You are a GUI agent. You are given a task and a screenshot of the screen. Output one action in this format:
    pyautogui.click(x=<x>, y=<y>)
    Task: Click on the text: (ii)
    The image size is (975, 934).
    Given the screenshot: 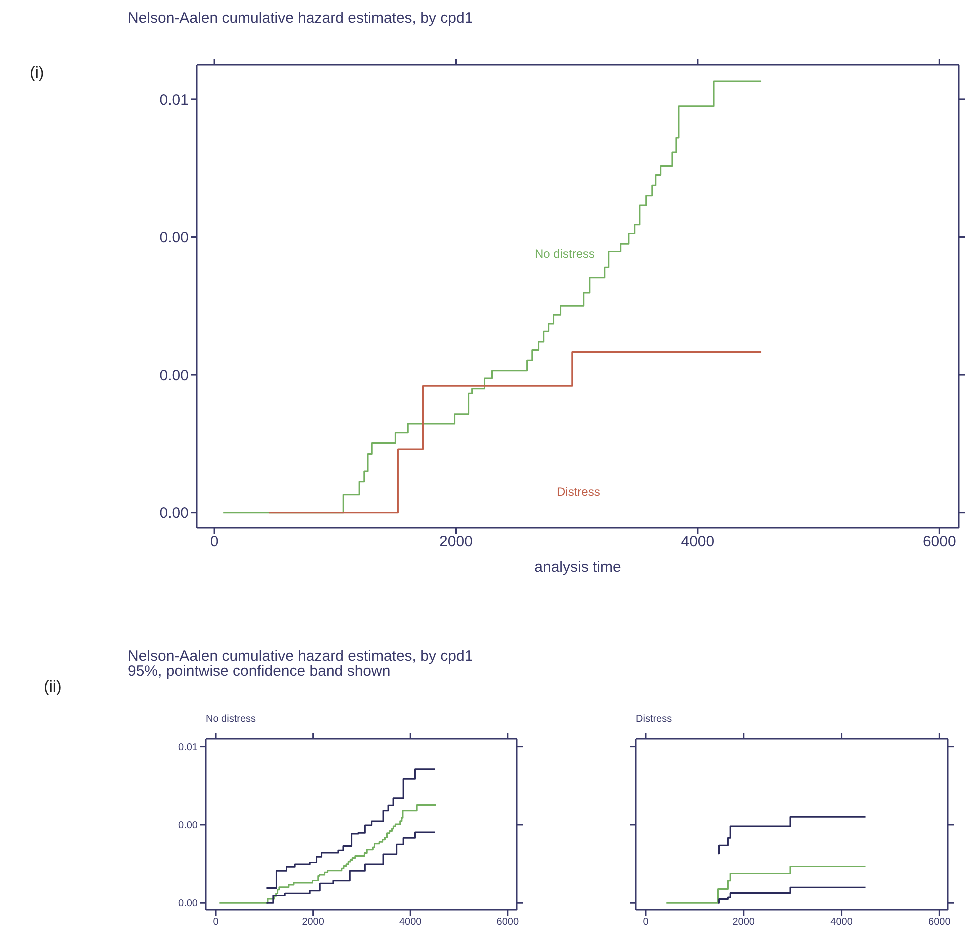 What is the action you would take?
    pyautogui.click(x=53, y=687)
    